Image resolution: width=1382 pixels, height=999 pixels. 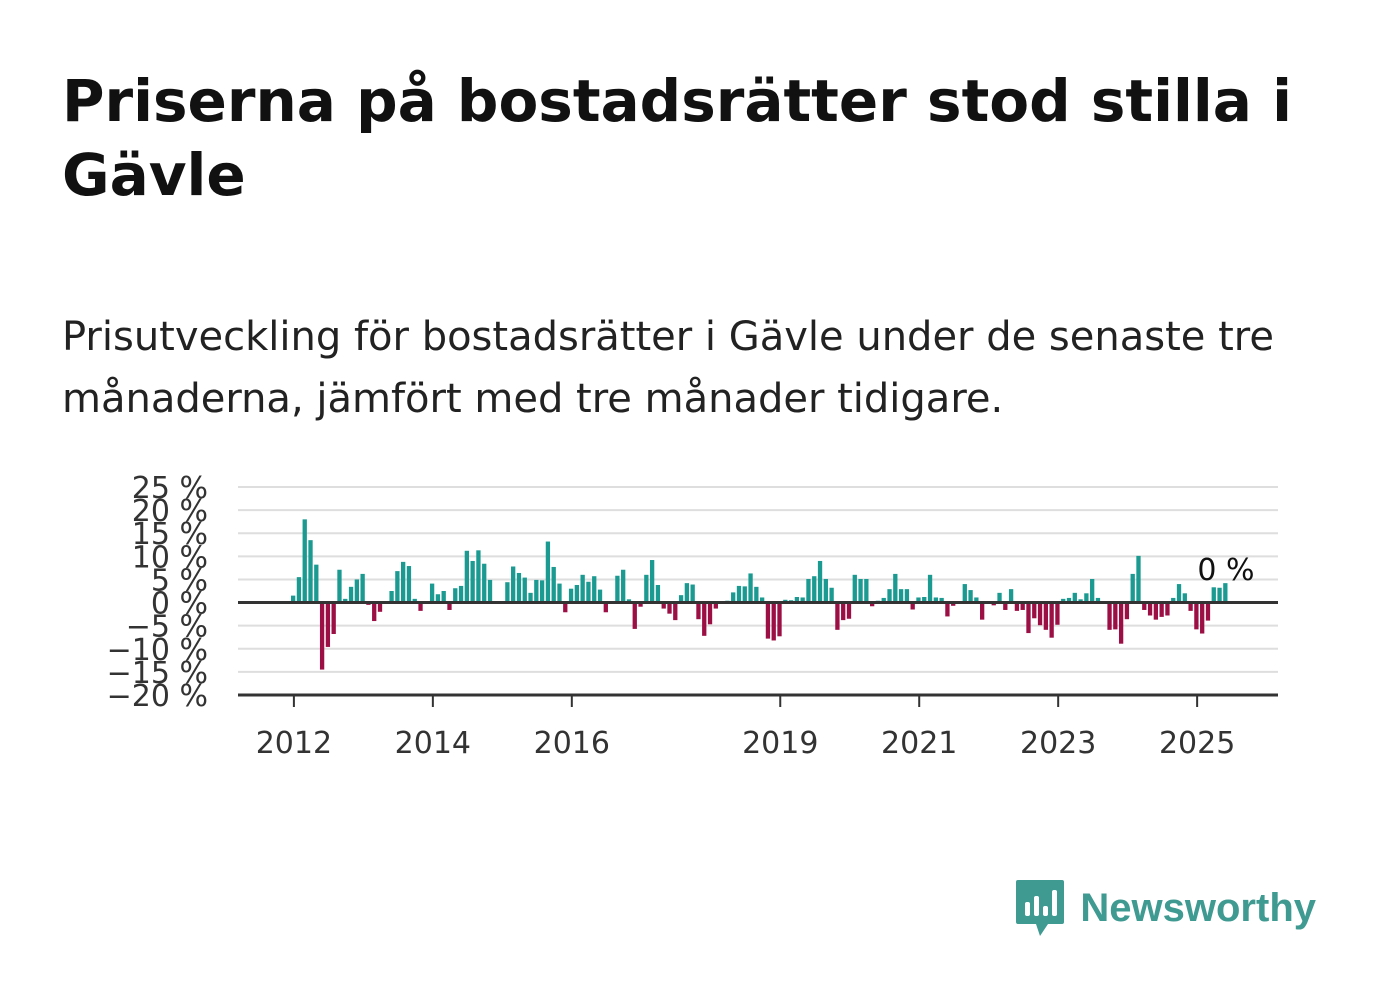 What do you see at coordinates (170, 557) in the screenshot?
I see `y-tick-label: 10 %` at bounding box center [170, 557].